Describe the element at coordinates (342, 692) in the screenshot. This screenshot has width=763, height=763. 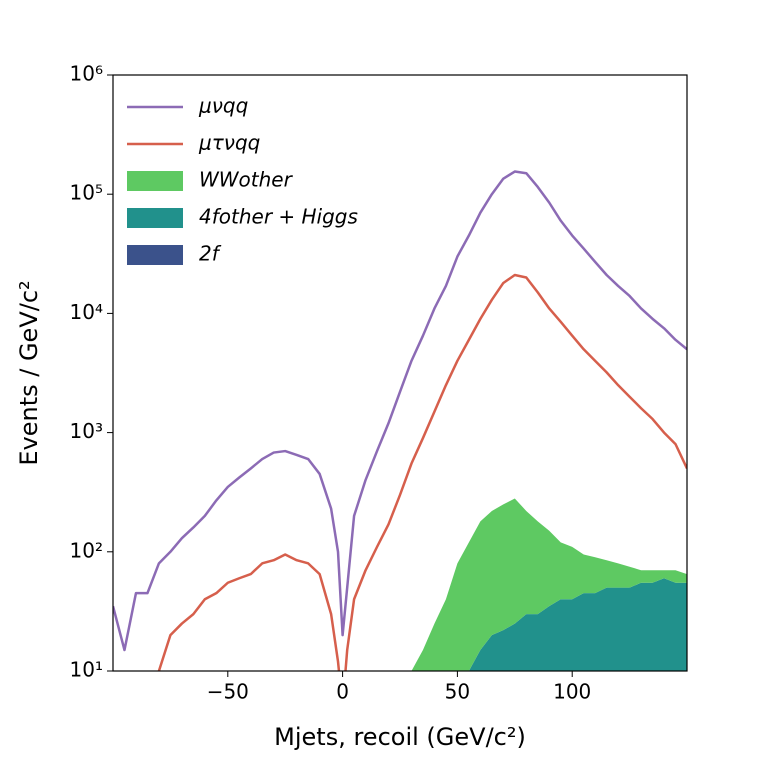
I see `x-tick-label: 0` at that location.